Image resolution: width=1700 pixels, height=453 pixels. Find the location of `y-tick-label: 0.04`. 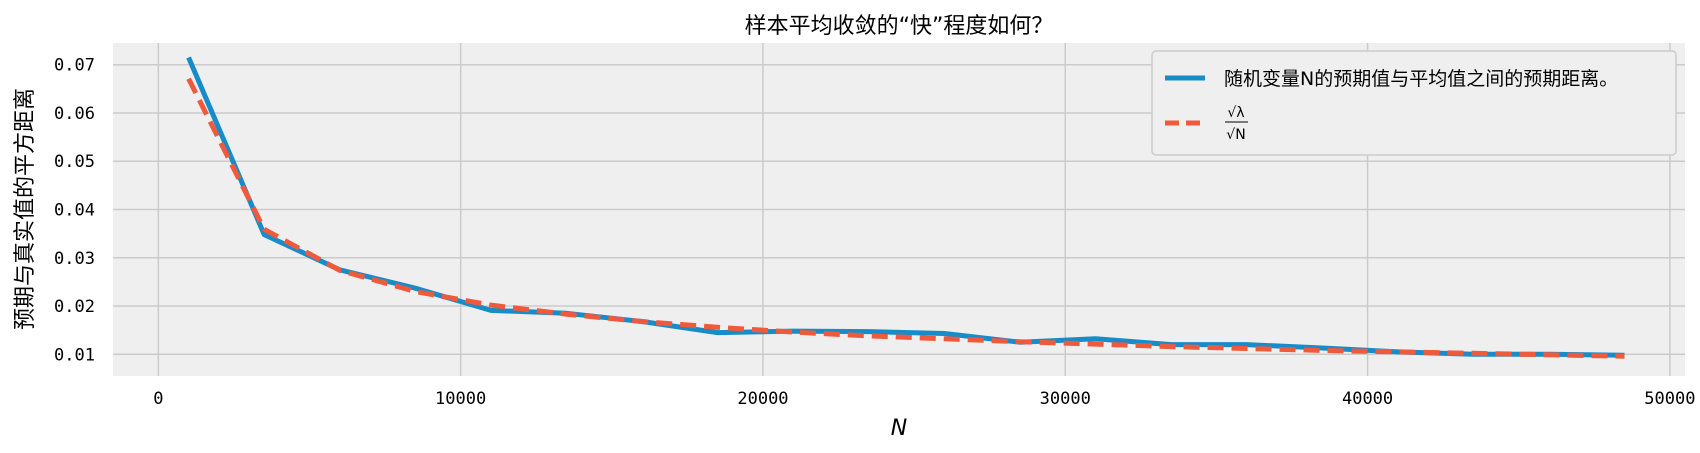

y-tick-label: 0.04 is located at coordinates (74, 211).